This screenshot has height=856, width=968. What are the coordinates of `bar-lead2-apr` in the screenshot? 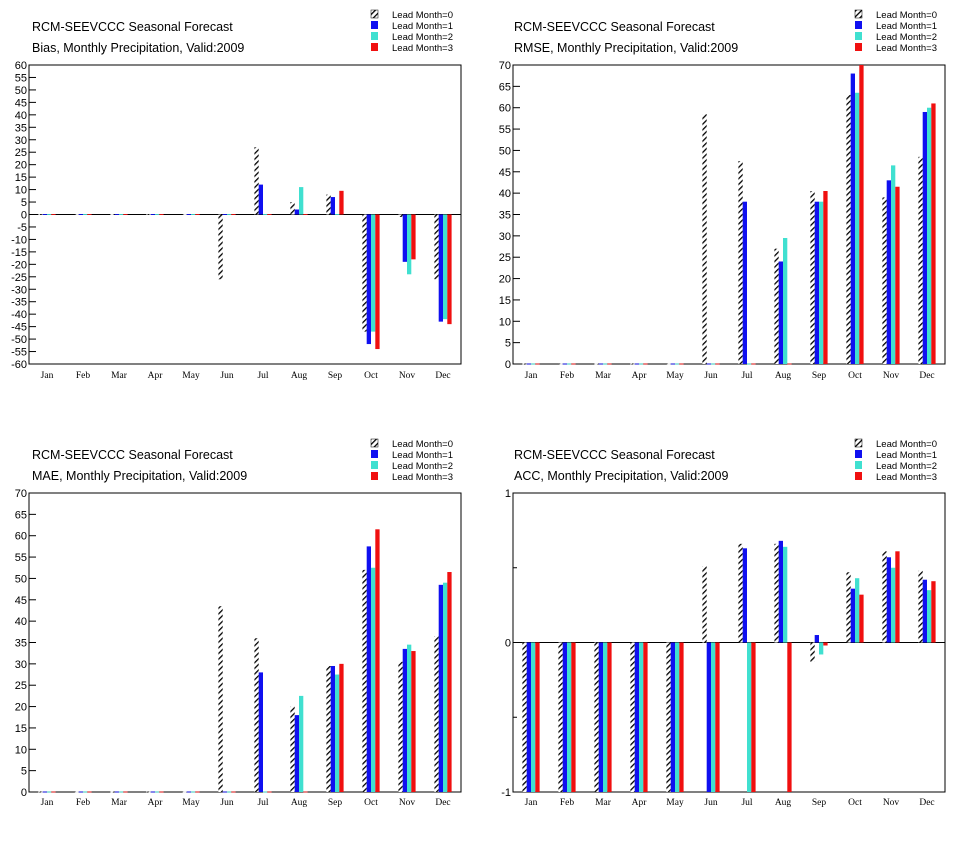 It's located at (641, 364).